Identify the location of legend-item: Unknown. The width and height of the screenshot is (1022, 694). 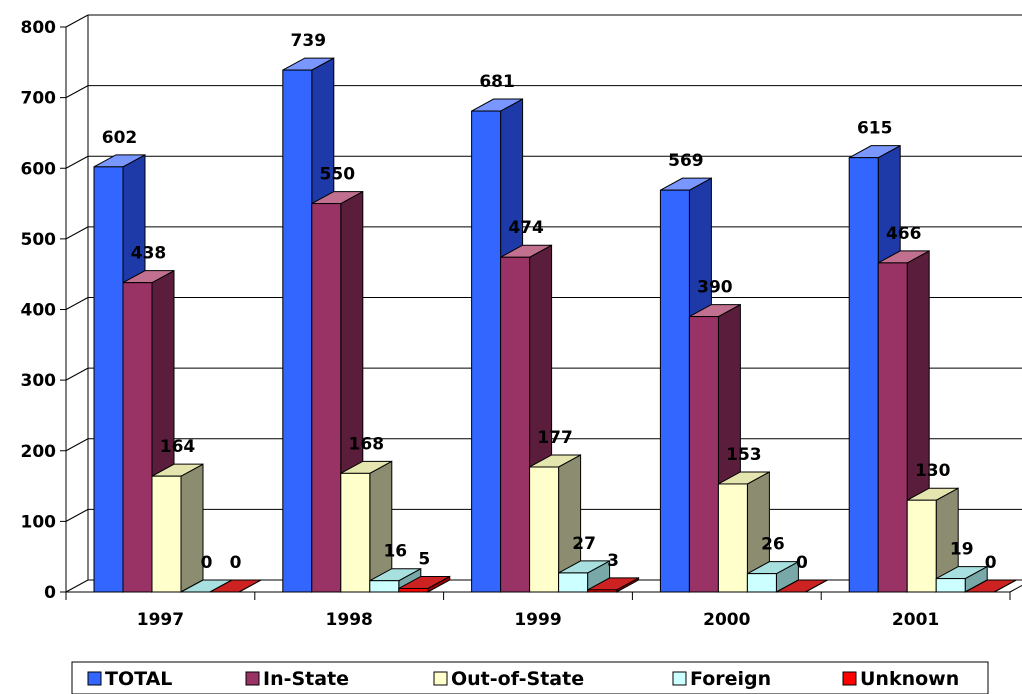
(900, 679).